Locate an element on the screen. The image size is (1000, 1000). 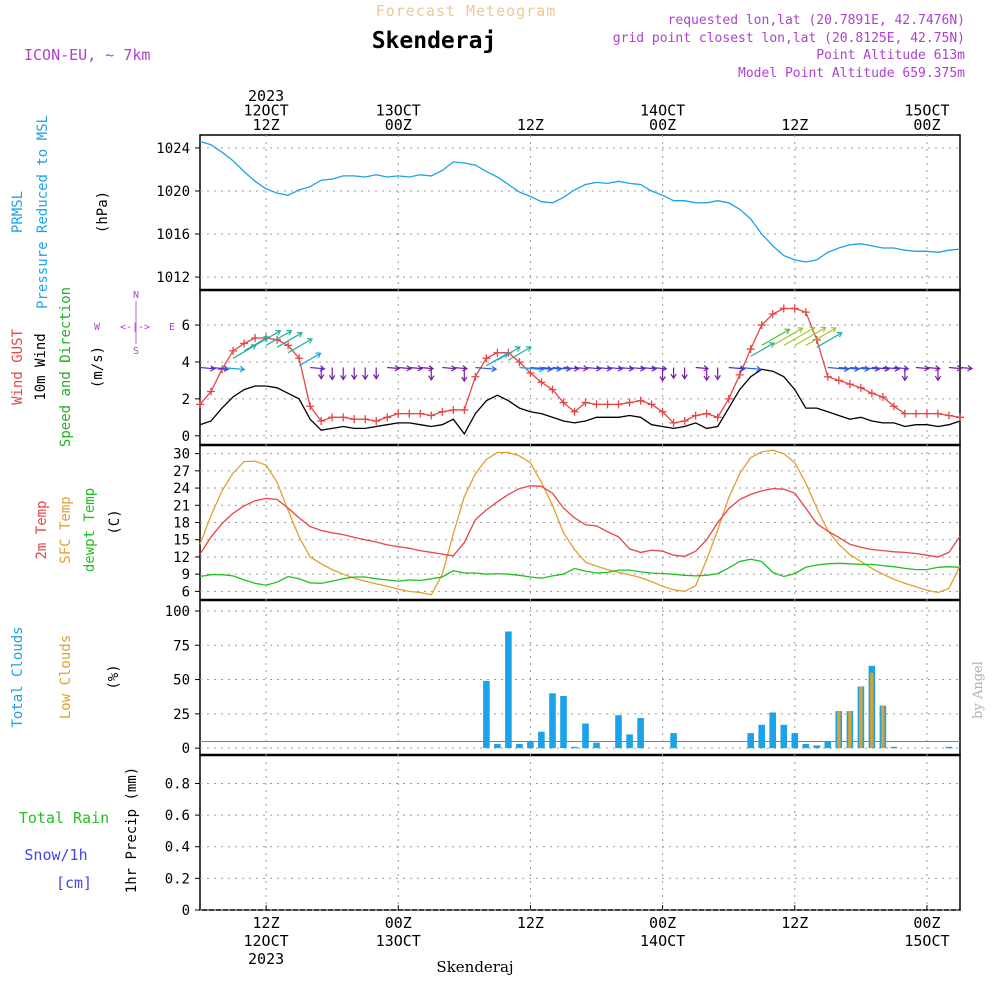
y-tick-label: 75 is located at coordinates (181, 646).